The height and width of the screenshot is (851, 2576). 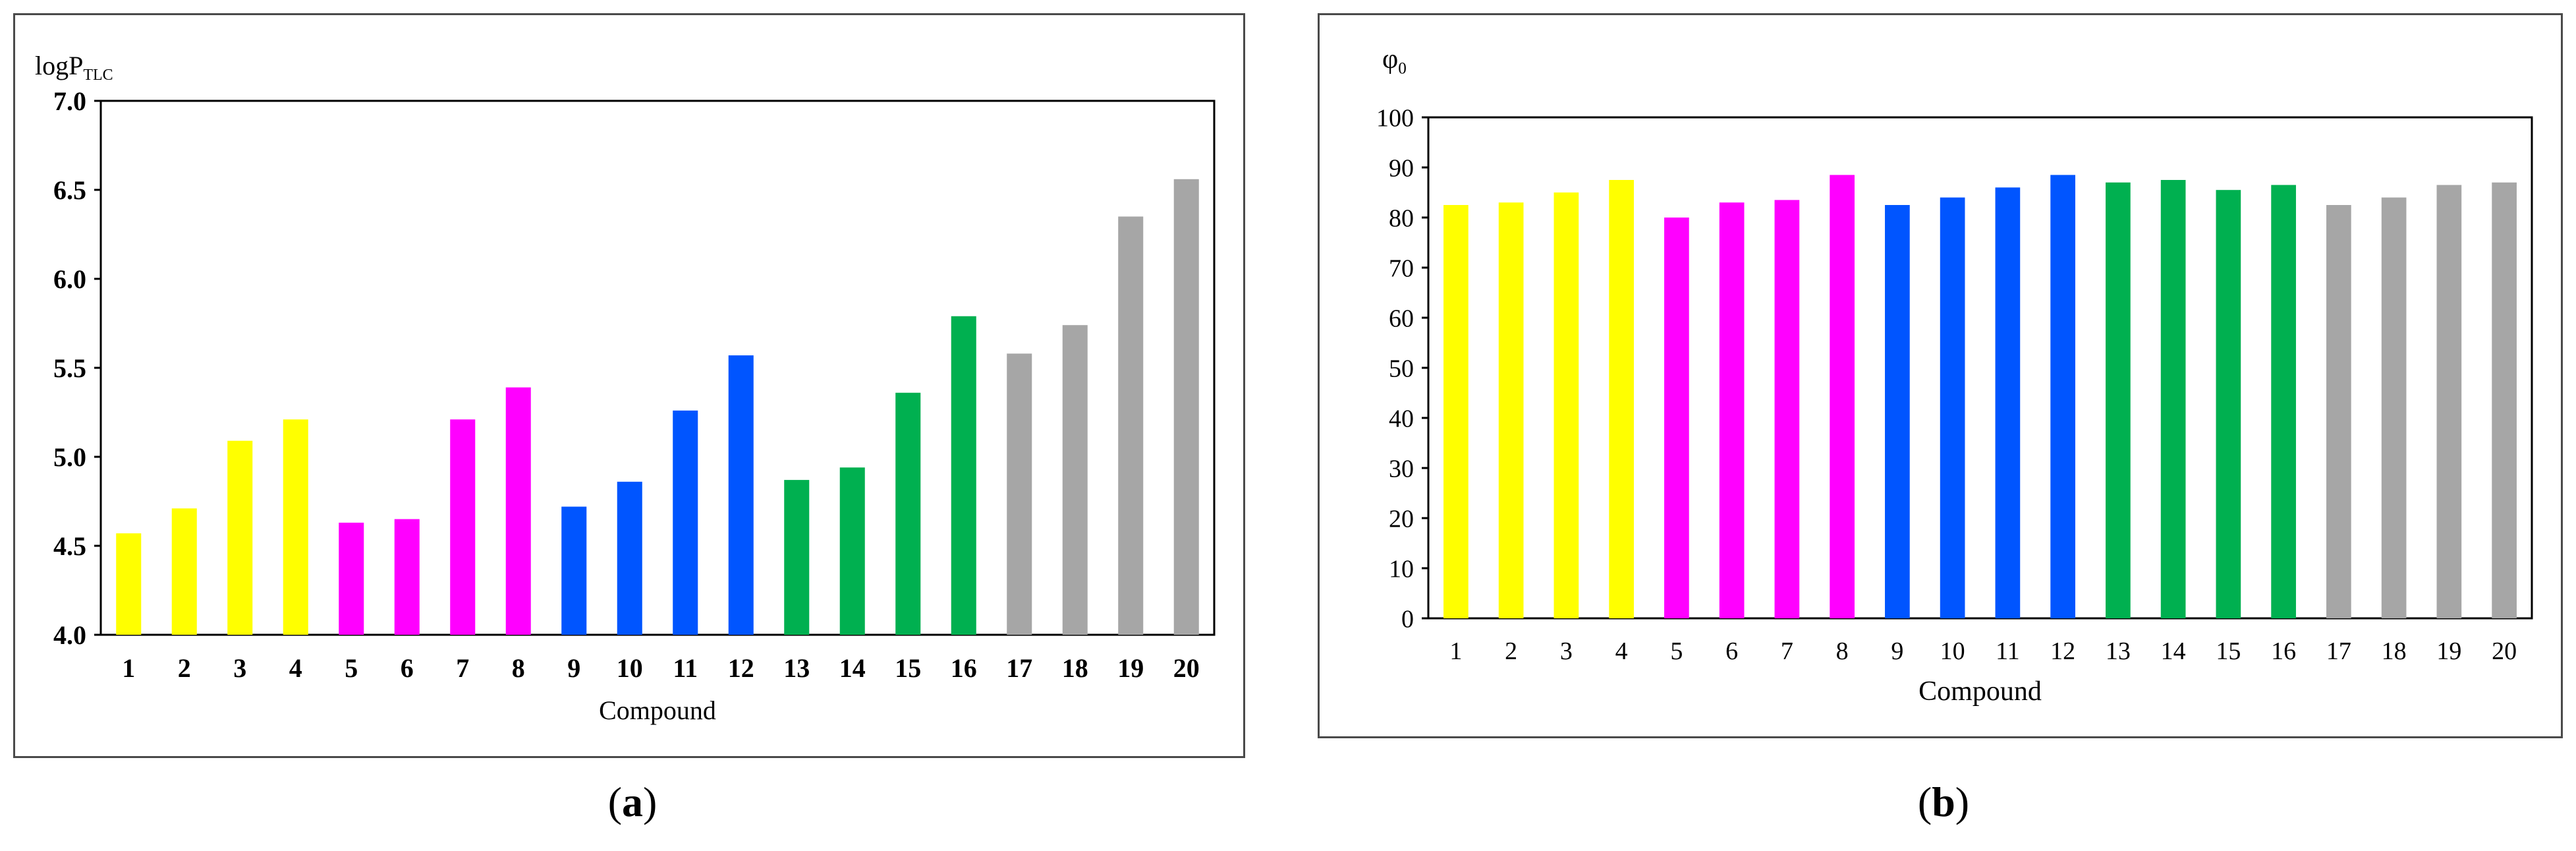 What do you see at coordinates (1395, 118) in the screenshot?
I see `y-tick-label: 100` at bounding box center [1395, 118].